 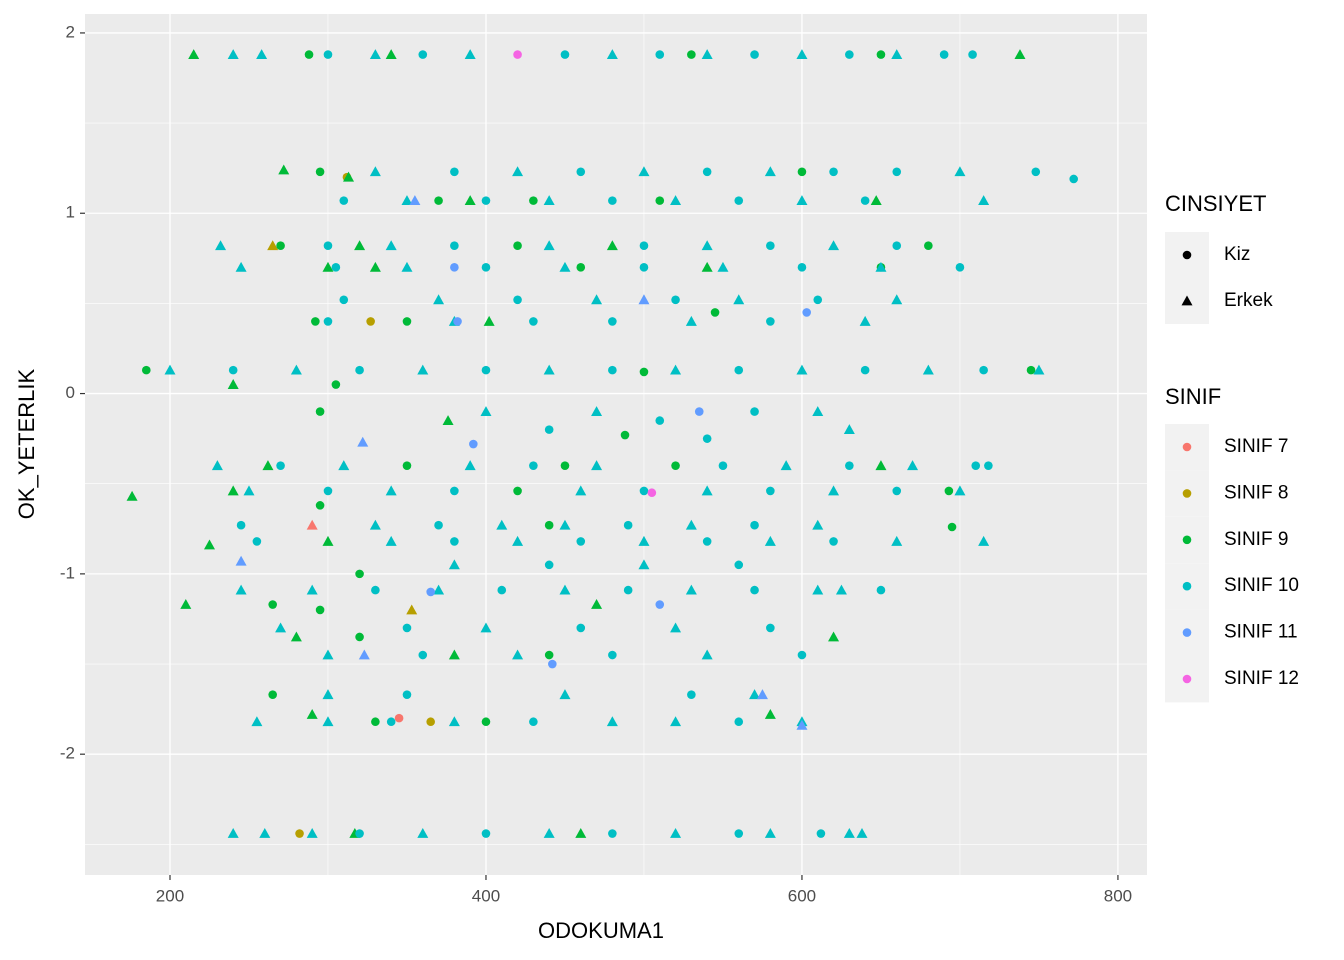 What do you see at coordinates (1215, 203) in the screenshot?
I see `legend-title: CINSIYET` at bounding box center [1215, 203].